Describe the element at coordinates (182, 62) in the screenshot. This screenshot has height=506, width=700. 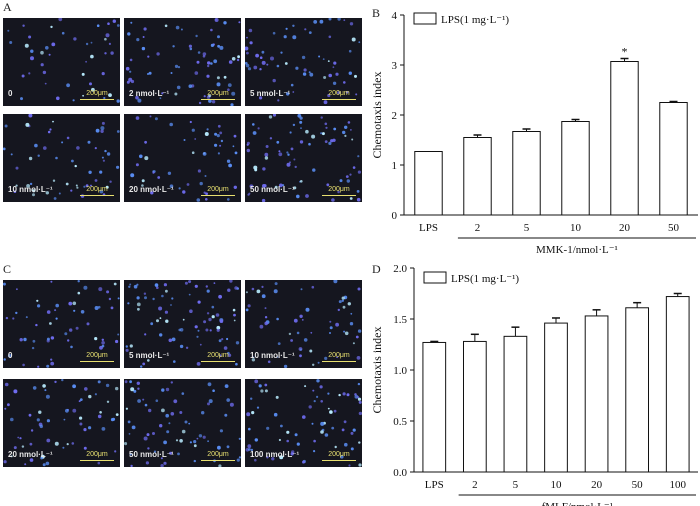
I see `micrograph-a-2: 2 nmol·L⁻¹ 200μm` at that location.